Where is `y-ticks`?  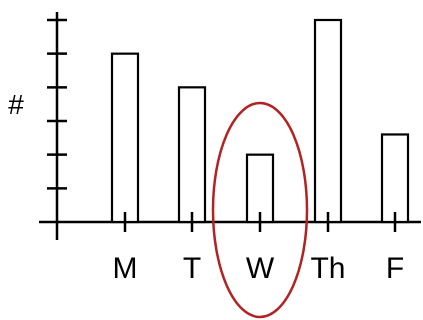
y-ticks is located at coordinates (57, 104).